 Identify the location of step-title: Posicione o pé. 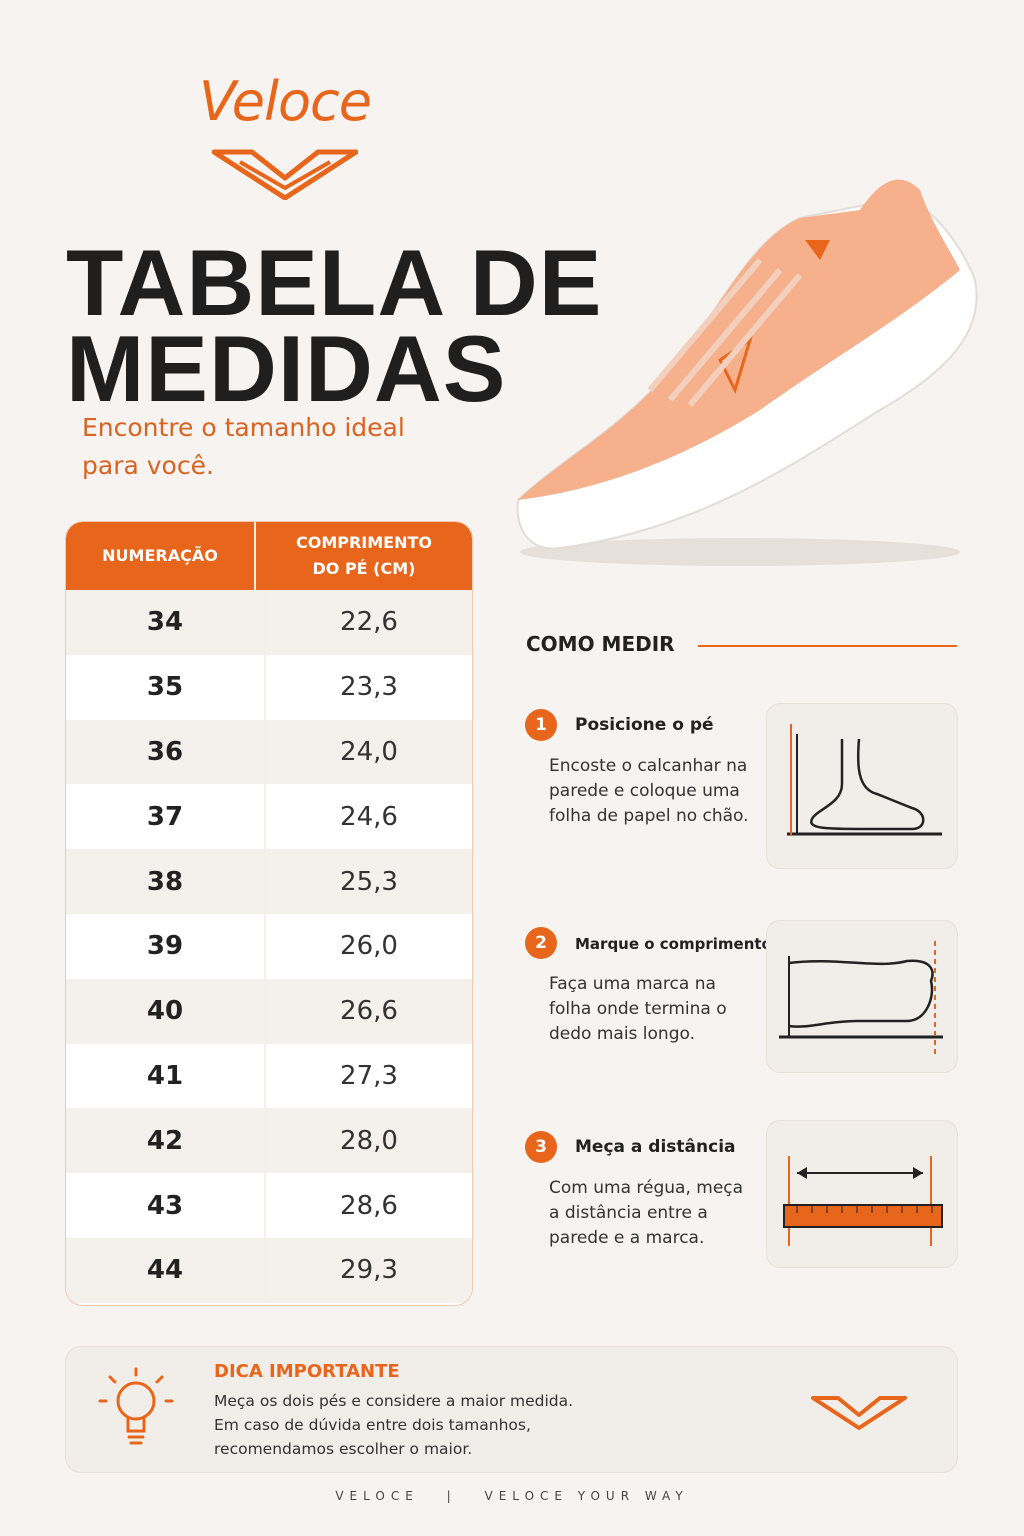
(644, 725).